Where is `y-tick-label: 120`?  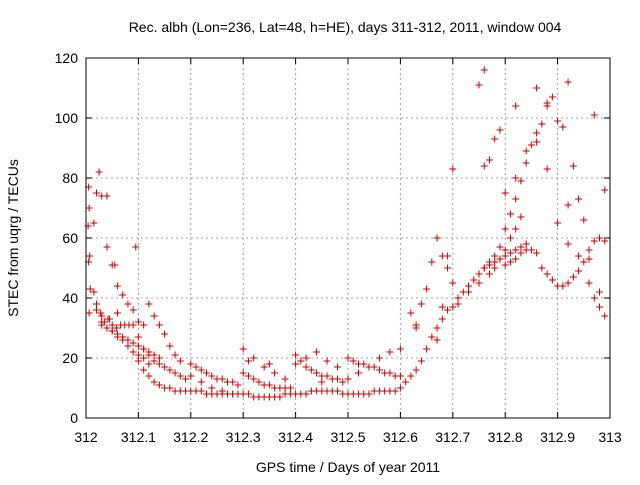 y-tick-label: 120 is located at coordinates (67, 58).